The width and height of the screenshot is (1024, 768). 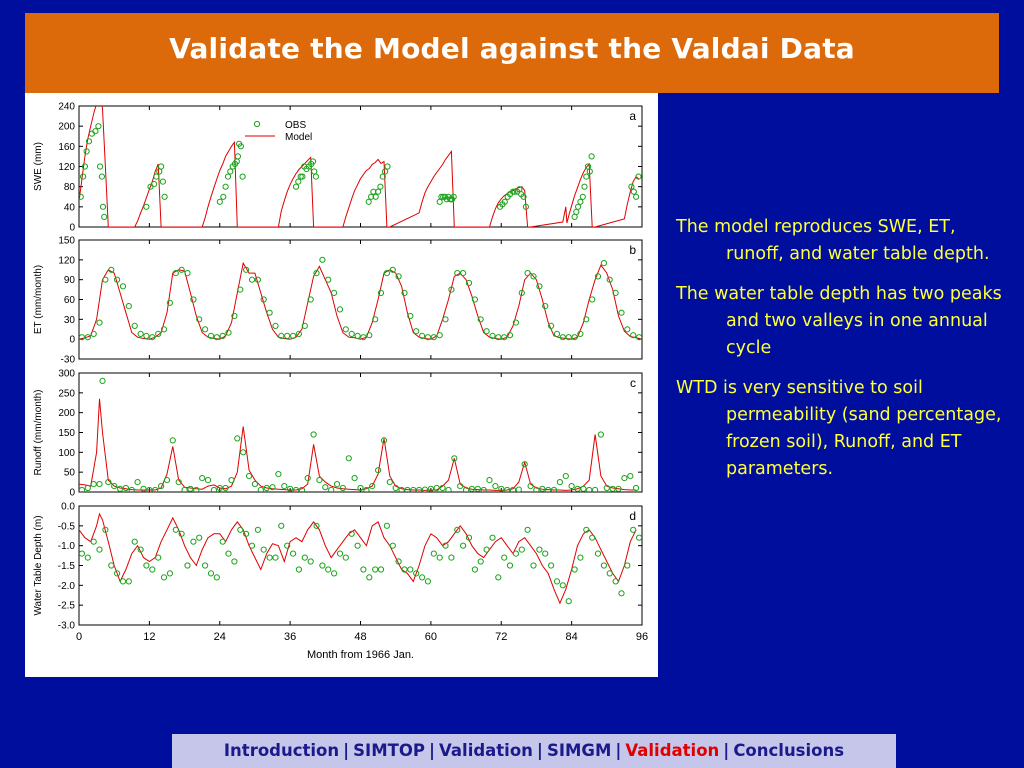 I want to click on y-tick-label: 150, so click(x=66, y=433).